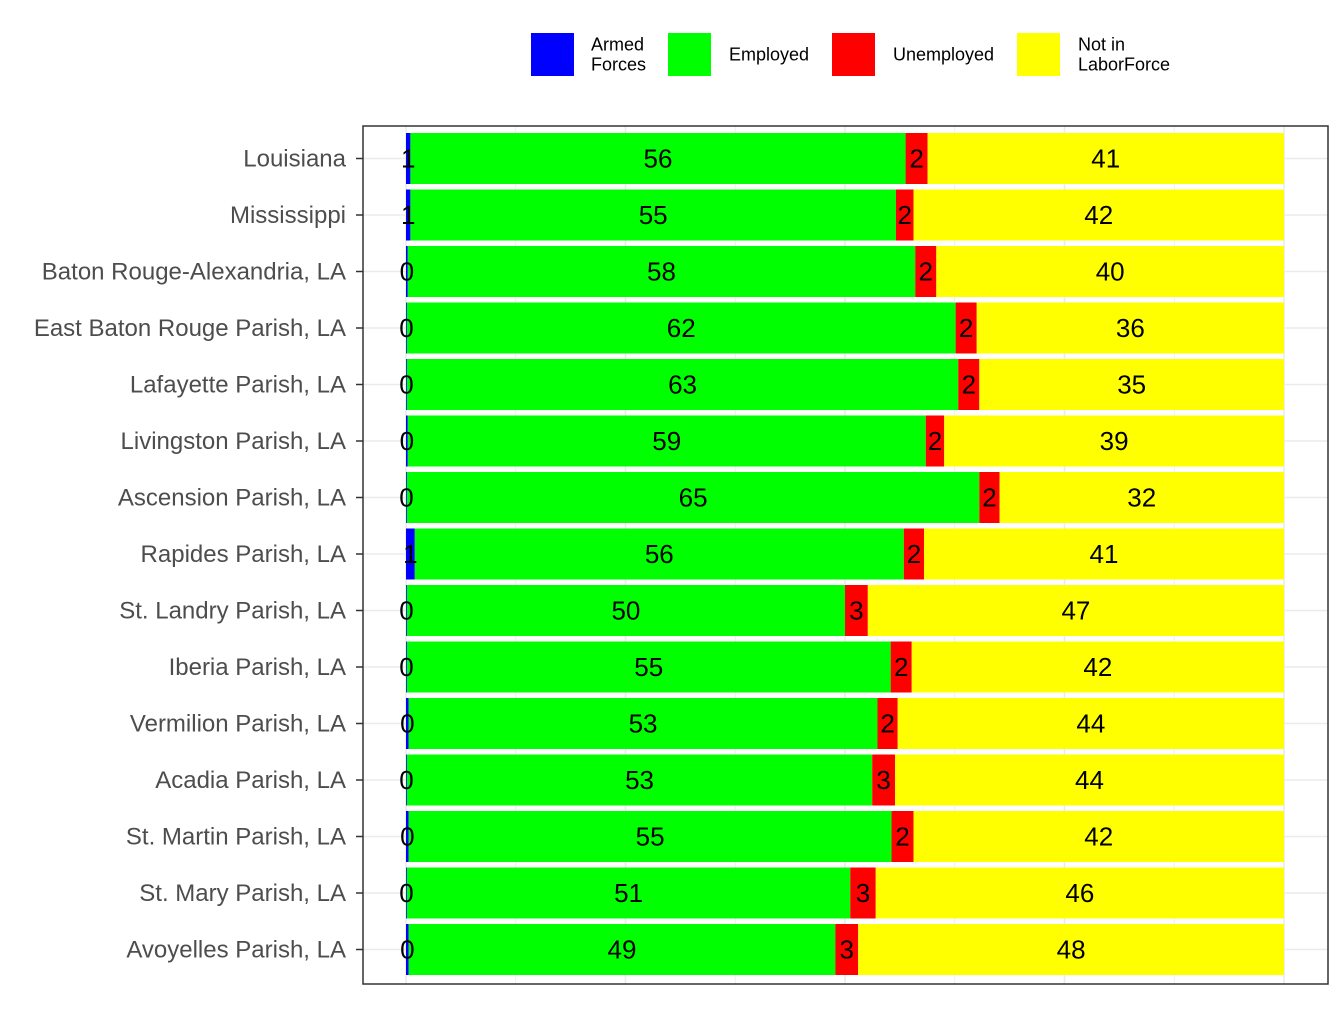  Describe the element at coordinates (693, 498) in the screenshot. I see `data-label: 65` at that location.